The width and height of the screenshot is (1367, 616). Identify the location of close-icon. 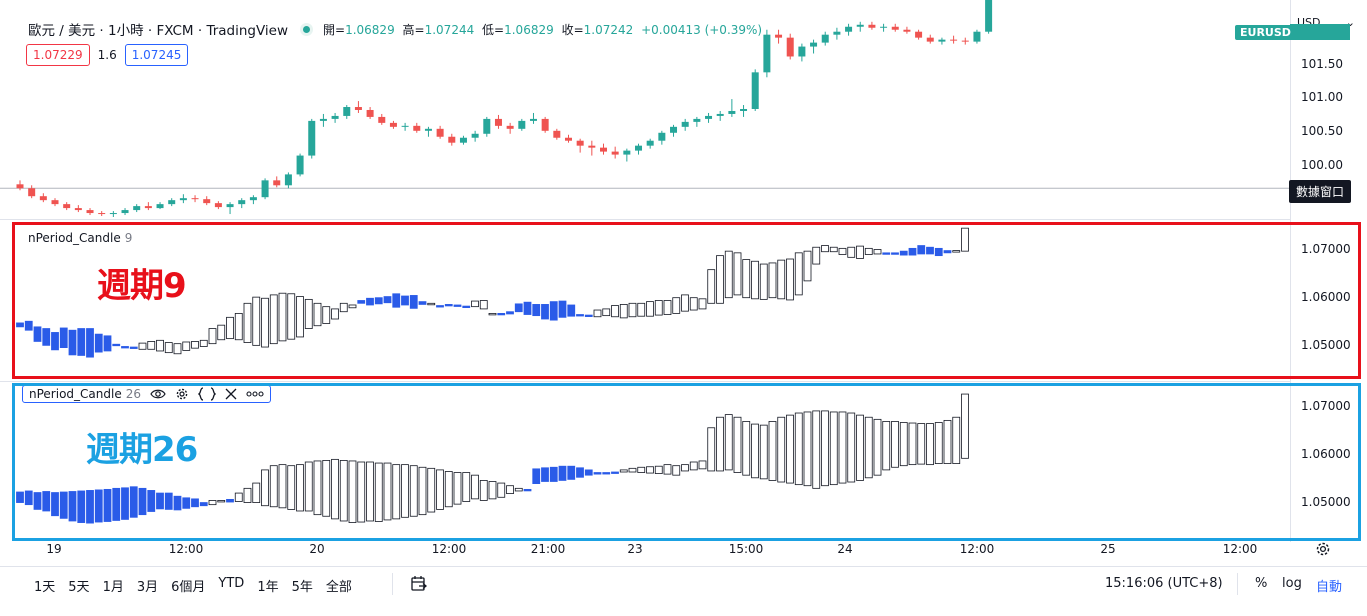
(231, 394).